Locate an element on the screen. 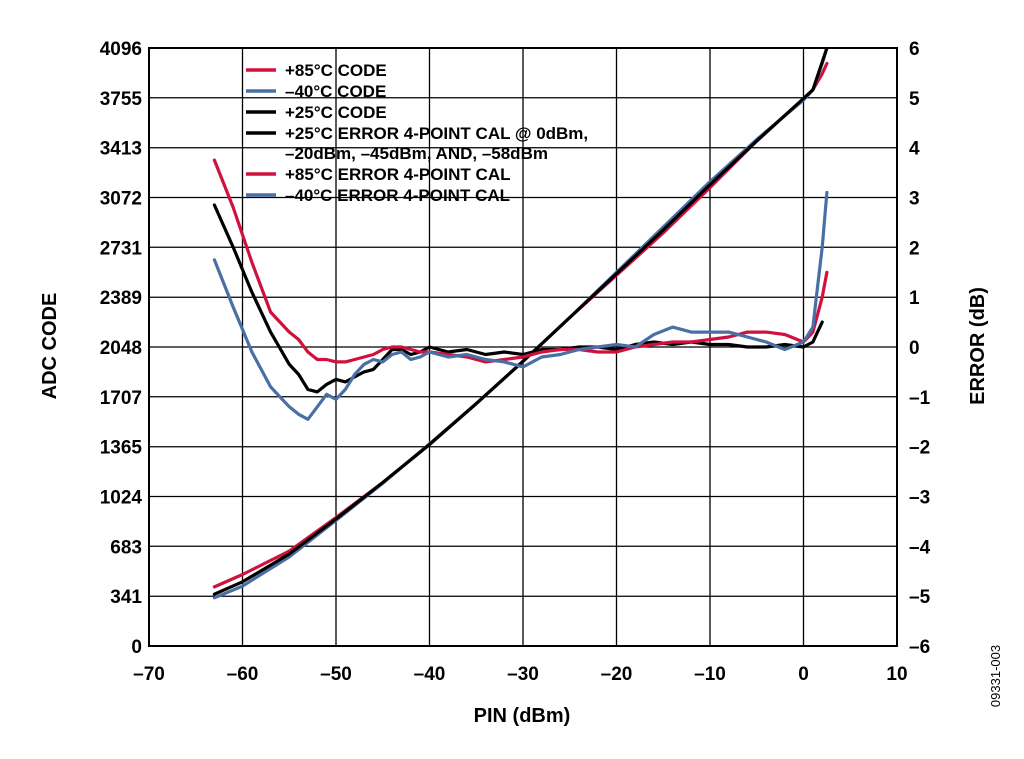 This screenshot has height=759, width=1024. y-tick-label-left: 1707 is located at coordinates (121, 398).